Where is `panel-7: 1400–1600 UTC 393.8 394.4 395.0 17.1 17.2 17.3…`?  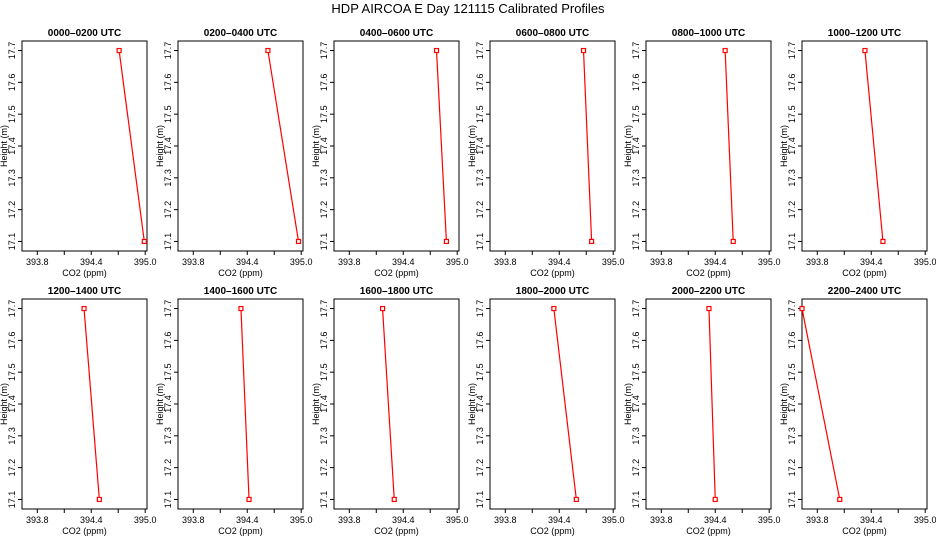 panel-7: 1400–1600 UTC 393.8 394.4 395.0 17.1 17.2 17.3… is located at coordinates (233, 411).